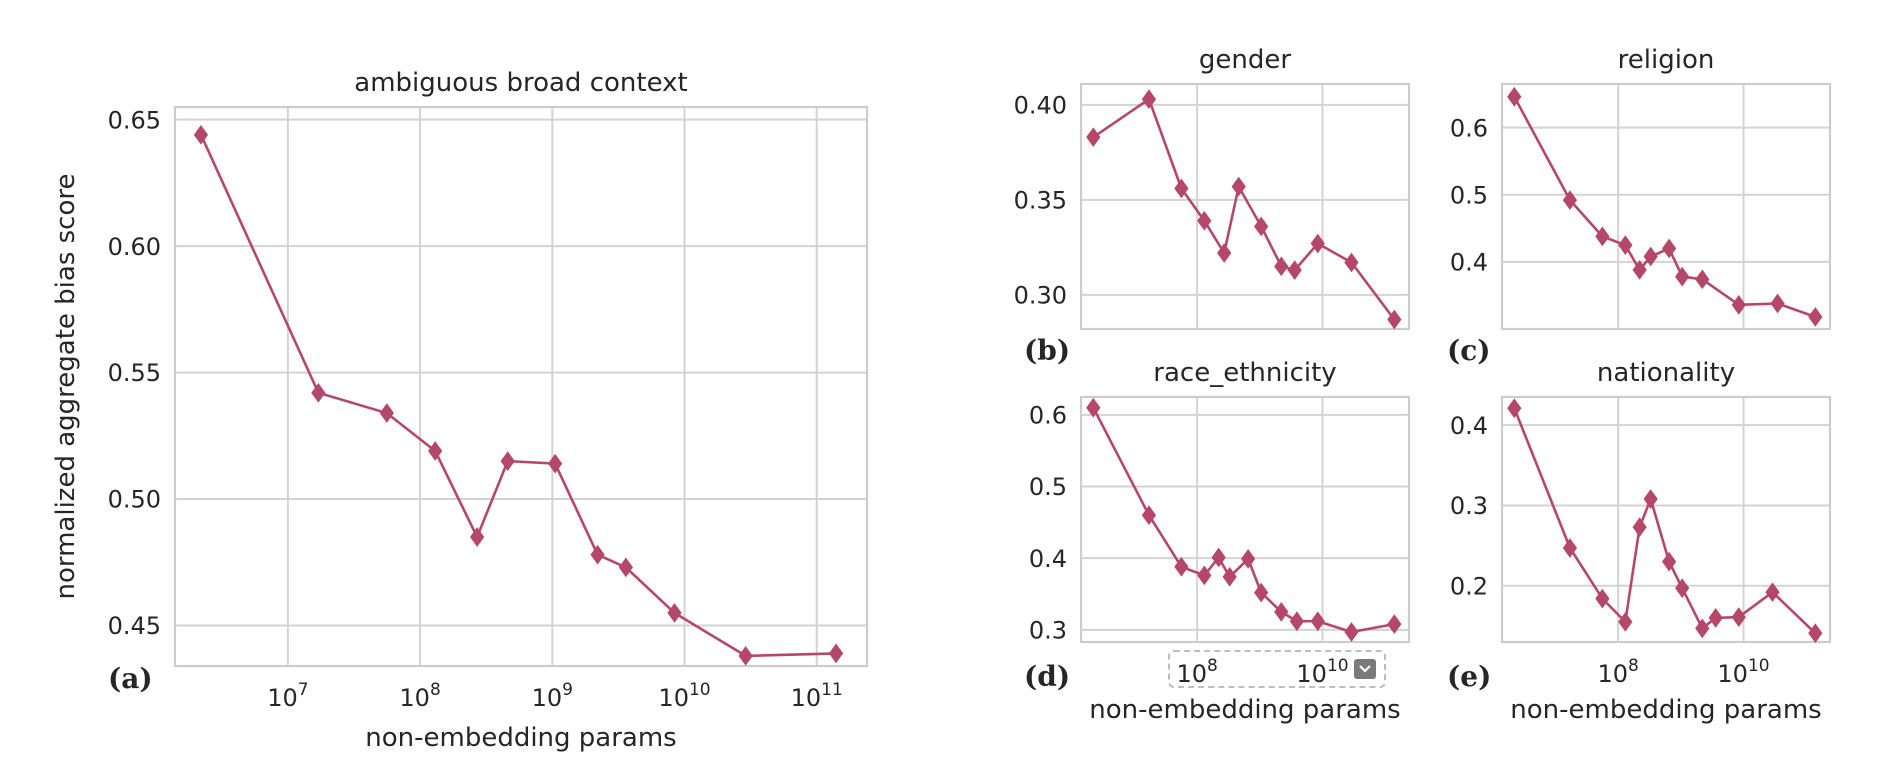 The height and width of the screenshot is (772, 1904). Describe the element at coordinates (1277, 669) in the screenshot. I see `axis-format-dropdown` at that location.